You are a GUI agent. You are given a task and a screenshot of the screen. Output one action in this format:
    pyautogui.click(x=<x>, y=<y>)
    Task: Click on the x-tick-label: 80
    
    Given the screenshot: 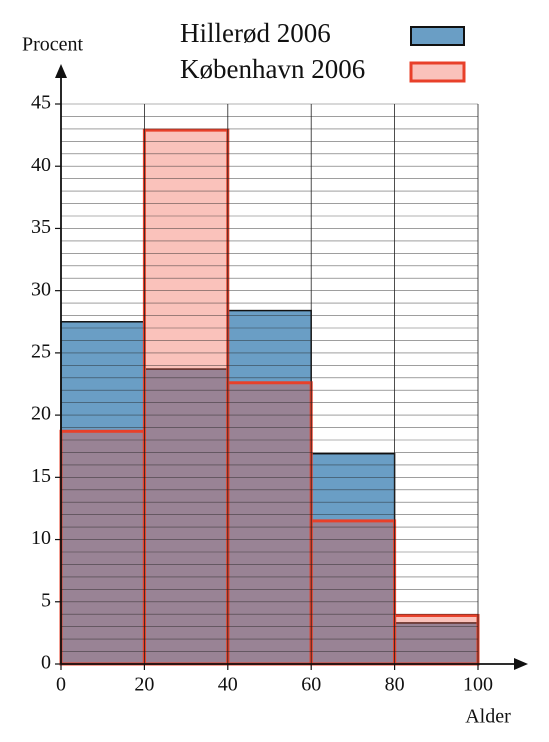 What is the action you would take?
    pyautogui.click(x=395, y=685)
    